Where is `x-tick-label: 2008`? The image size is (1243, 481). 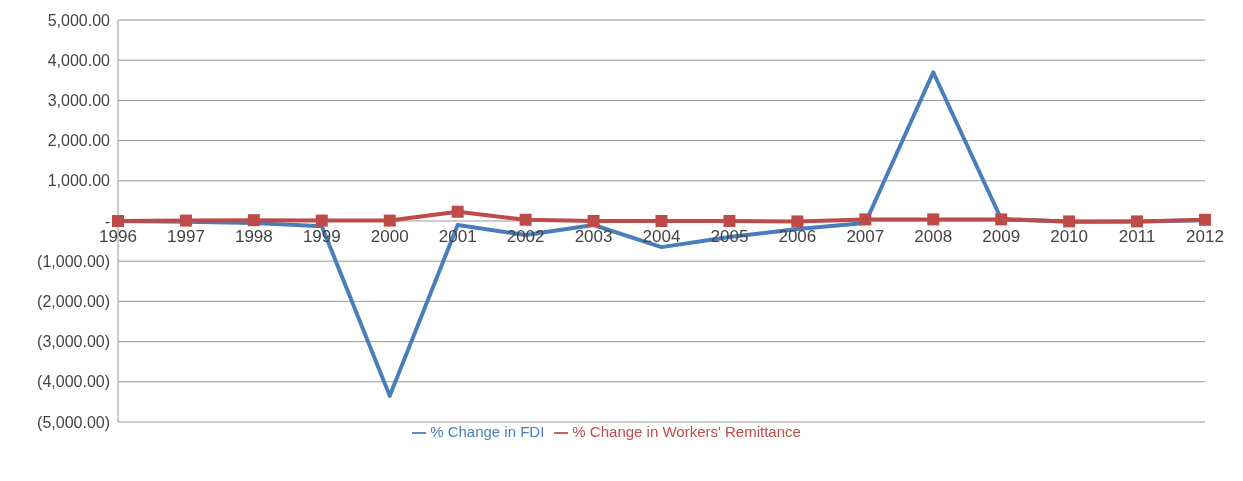 x-tick-label: 2008 is located at coordinates (933, 236).